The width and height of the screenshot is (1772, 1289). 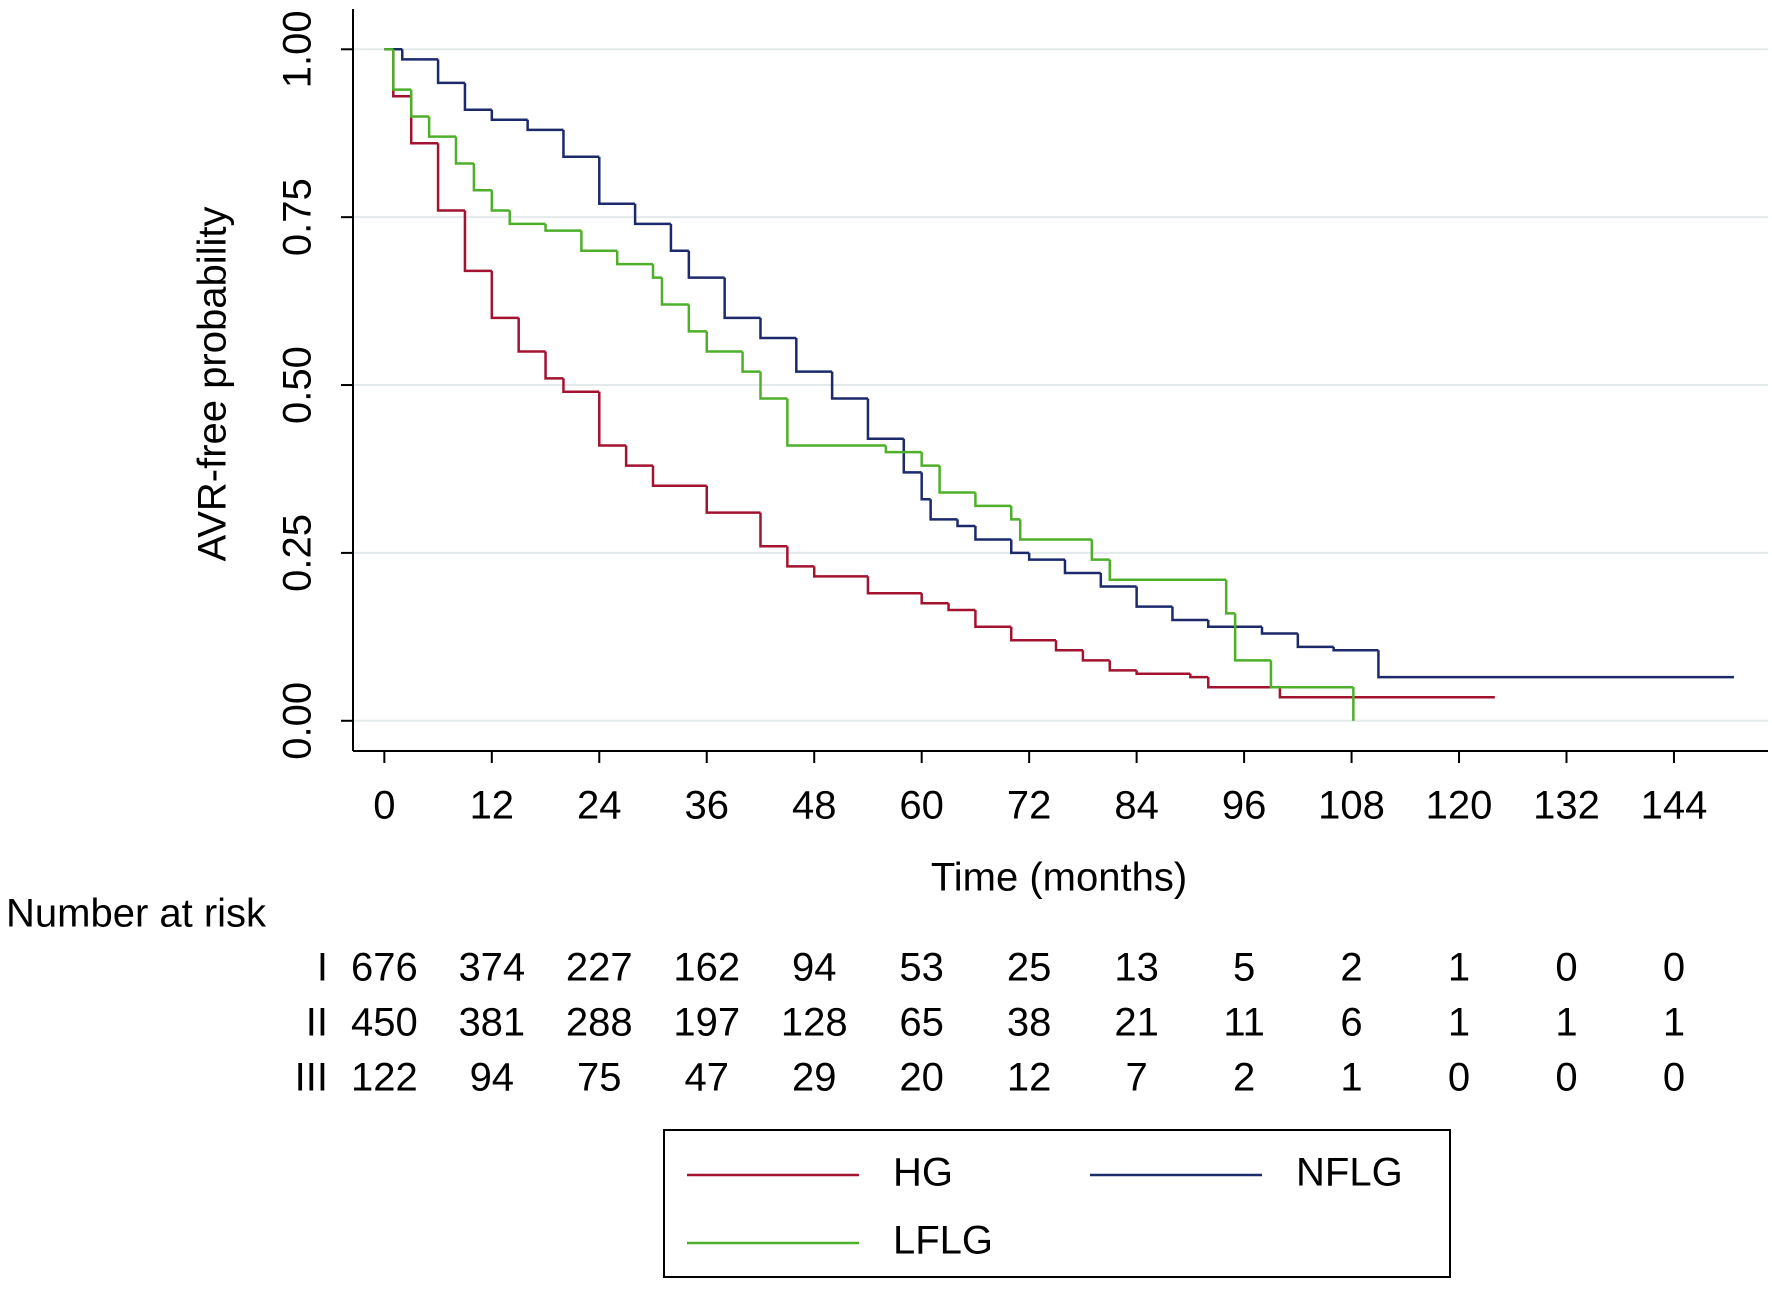 What do you see at coordinates (1459, 806) in the screenshot?
I see `x-tick-label: 120` at bounding box center [1459, 806].